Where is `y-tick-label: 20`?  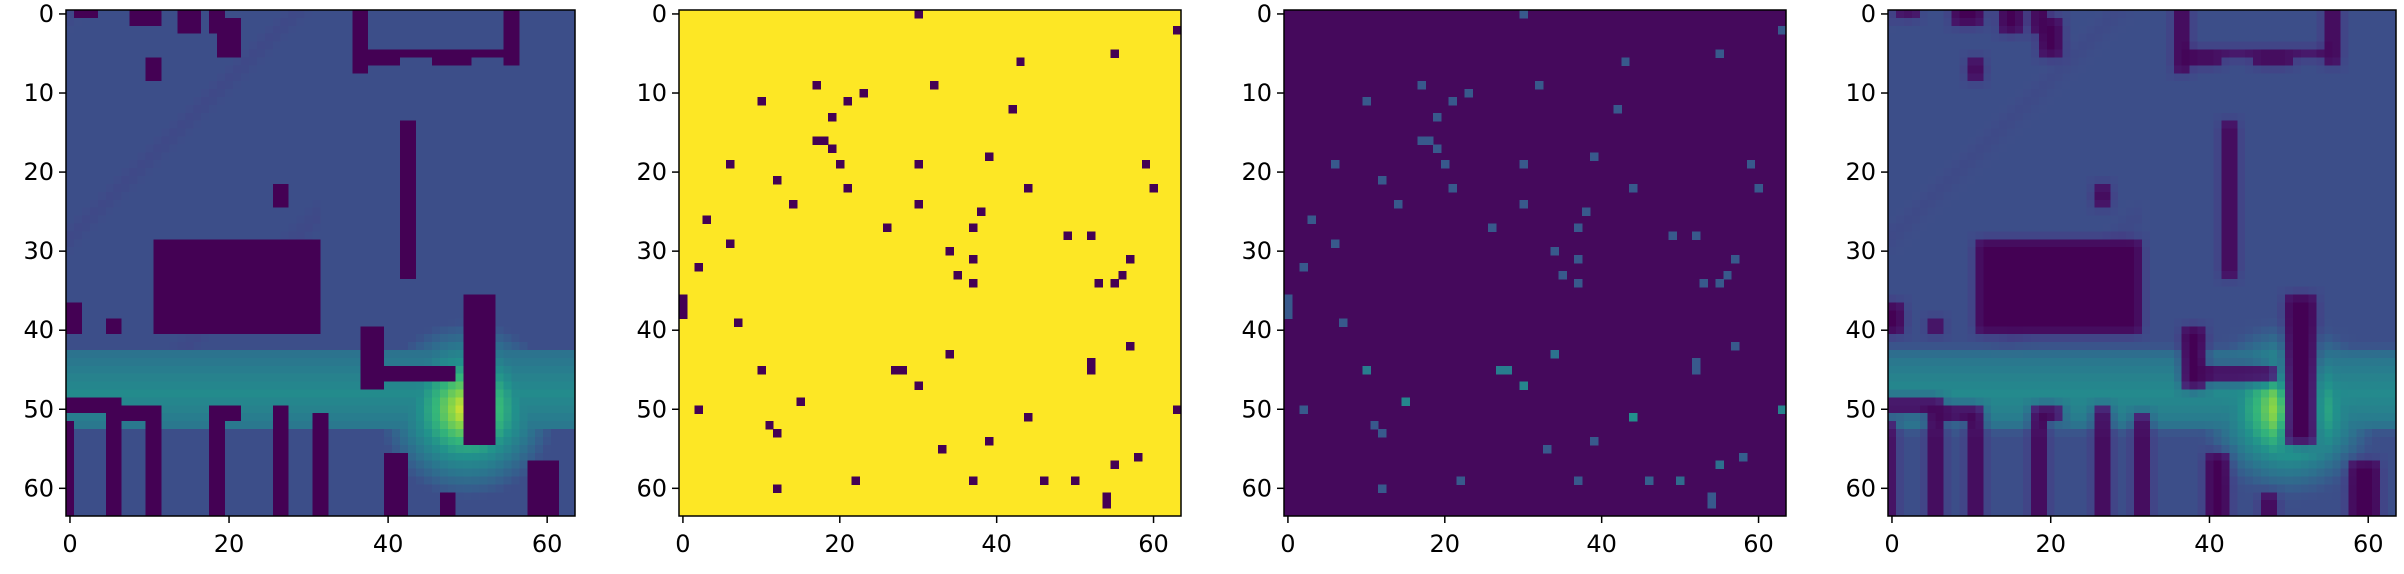 y-tick-label: 20 is located at coordinates (38, 172).